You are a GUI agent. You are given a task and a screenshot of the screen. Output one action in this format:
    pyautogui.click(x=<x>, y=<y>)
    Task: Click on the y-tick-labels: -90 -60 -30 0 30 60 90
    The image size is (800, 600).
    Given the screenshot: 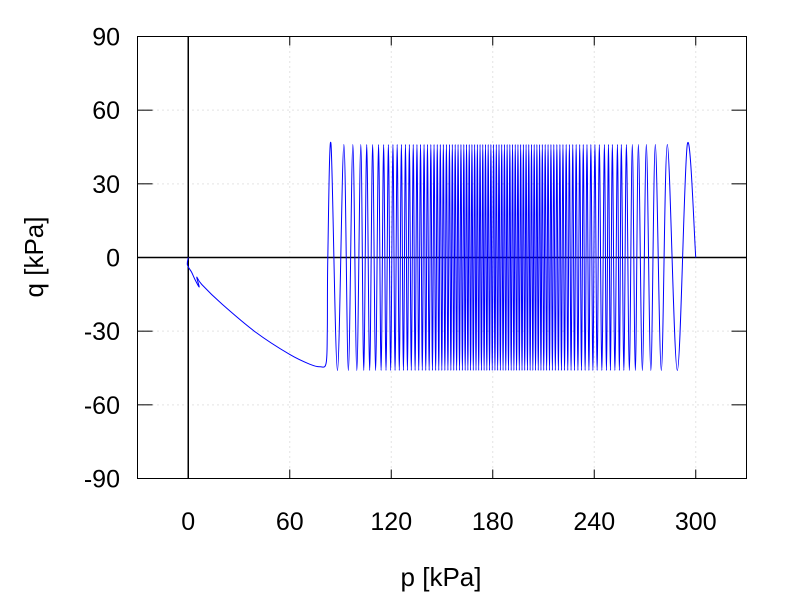 What is the action you would take?
    pyautogui.click(x=102, y=259)
    